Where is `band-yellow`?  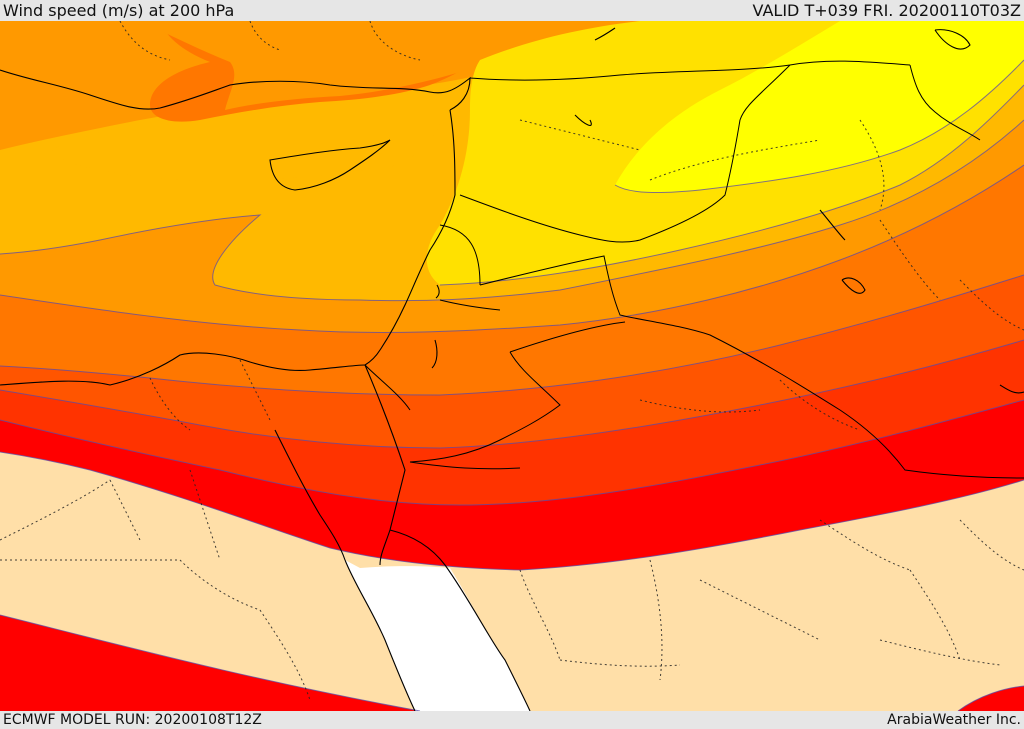 band-yellow is located at coordinates (819, 107).